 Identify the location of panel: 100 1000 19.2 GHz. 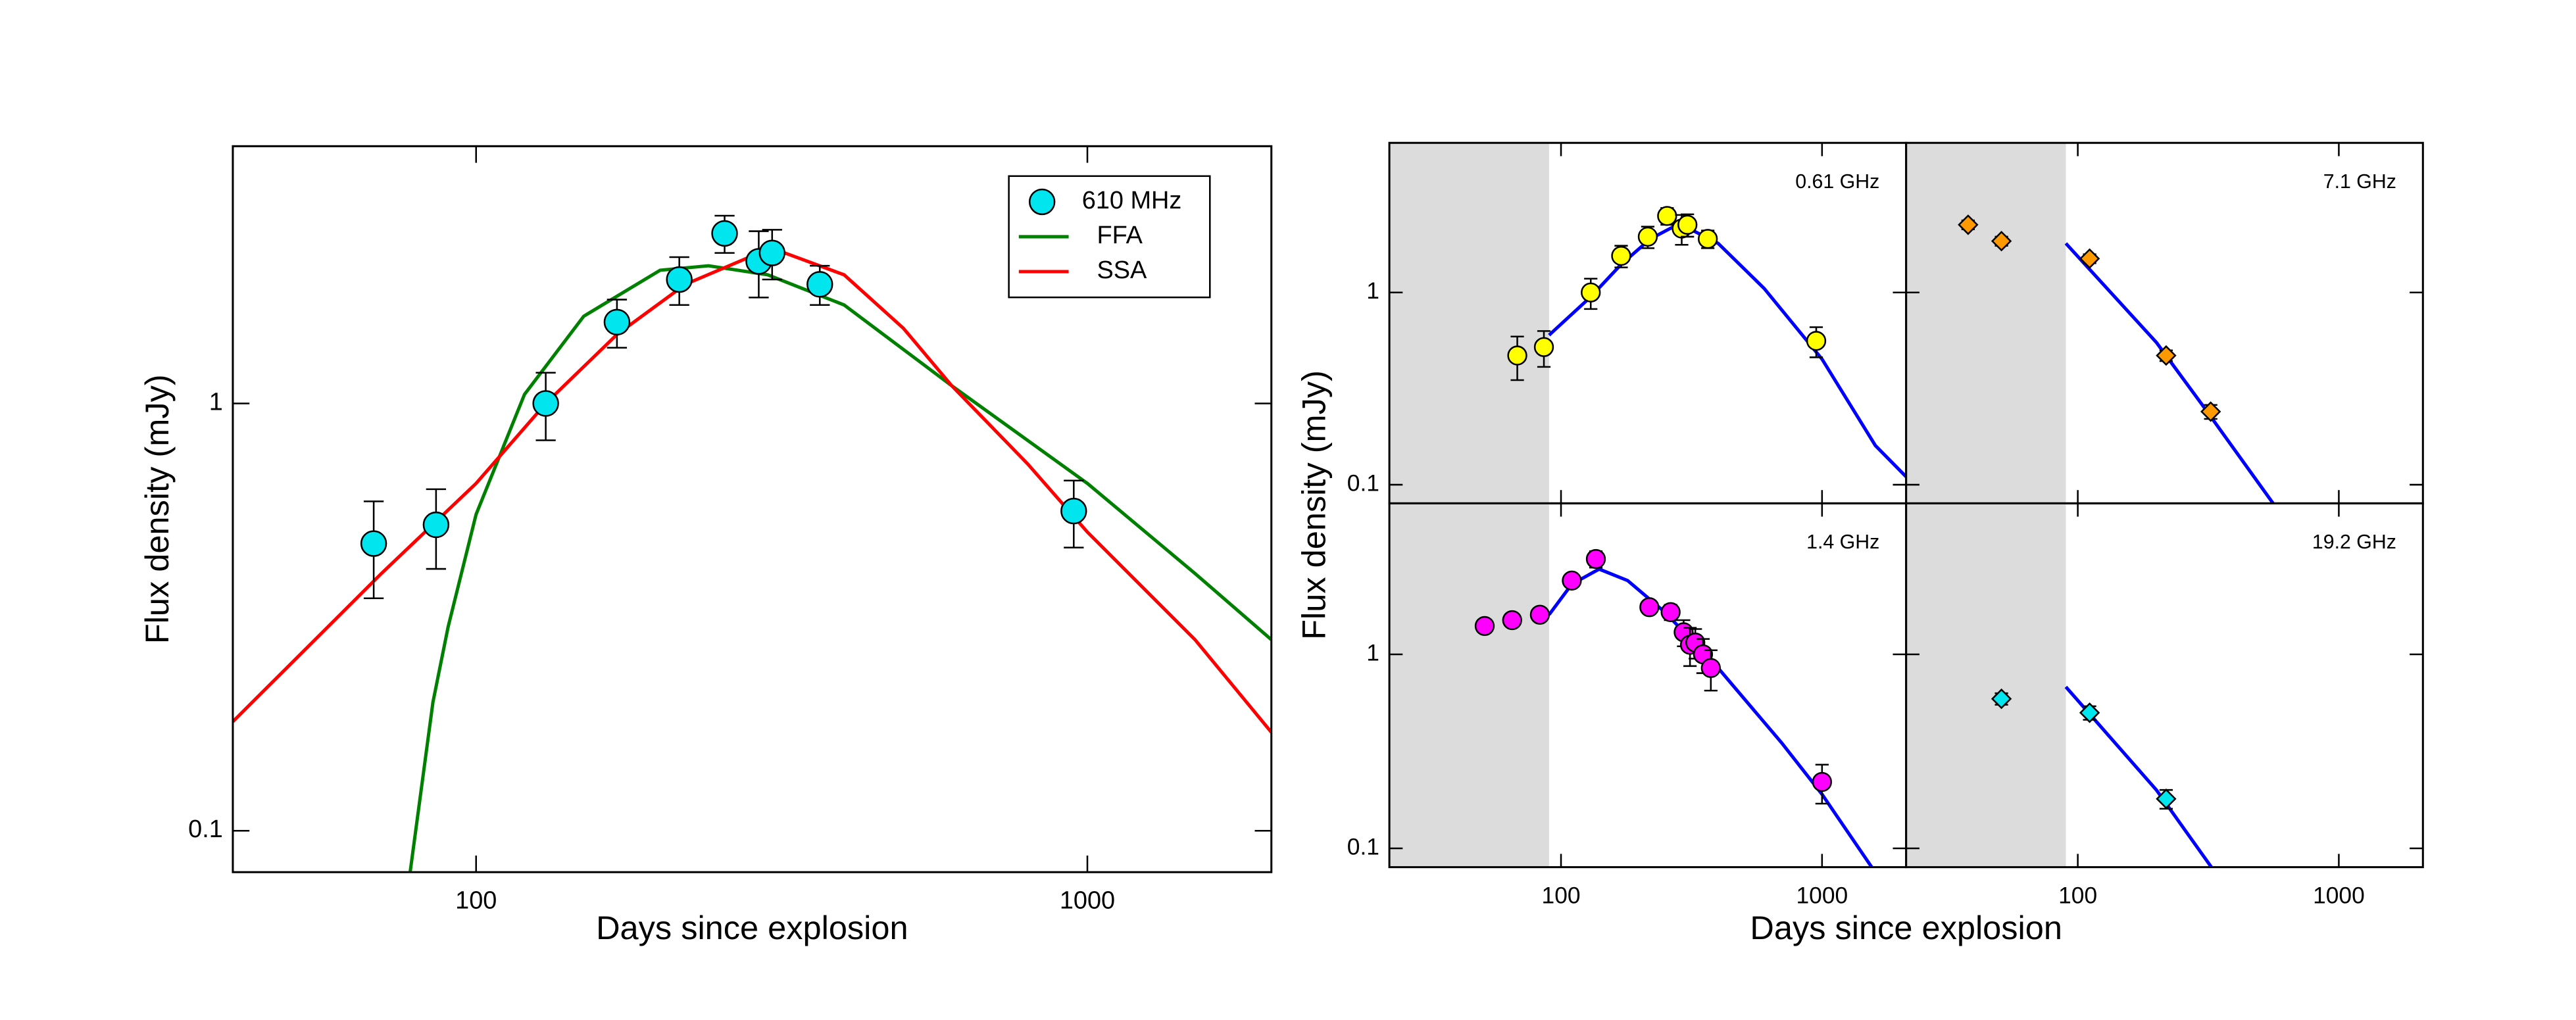
(2164, 705).